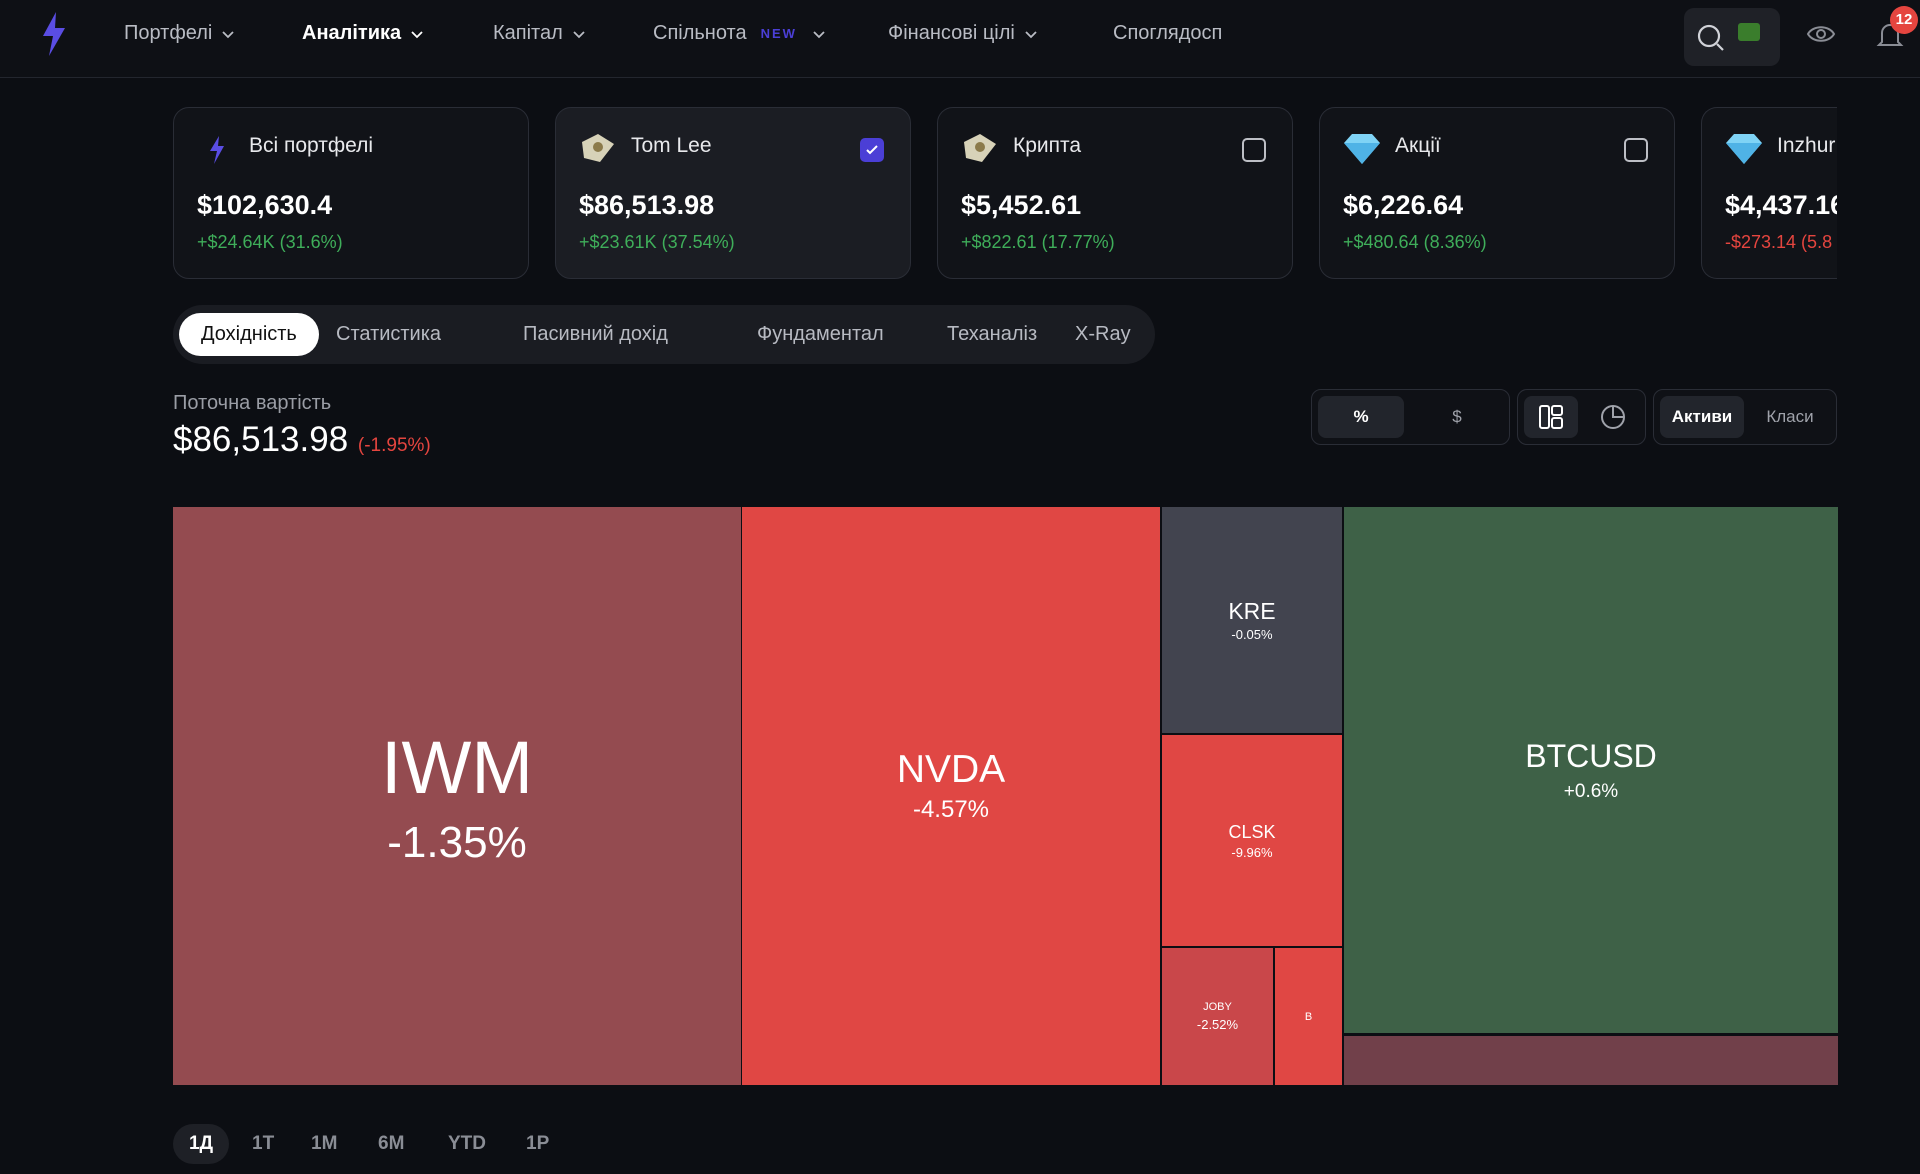 The width and height of the screenshot is (1920, 1174). Describe the element at coordinates (820, 334) in the screenshot. I see `tab: Фундаментал` at that location.